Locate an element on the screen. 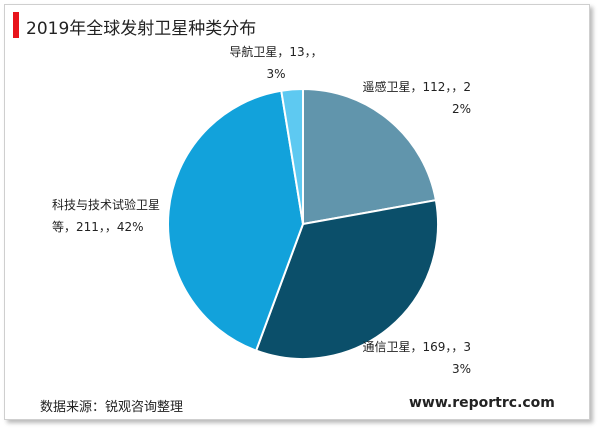  data-label: 科技与技术试验卫星等，211，，42% is located at coordinates (106, 216).